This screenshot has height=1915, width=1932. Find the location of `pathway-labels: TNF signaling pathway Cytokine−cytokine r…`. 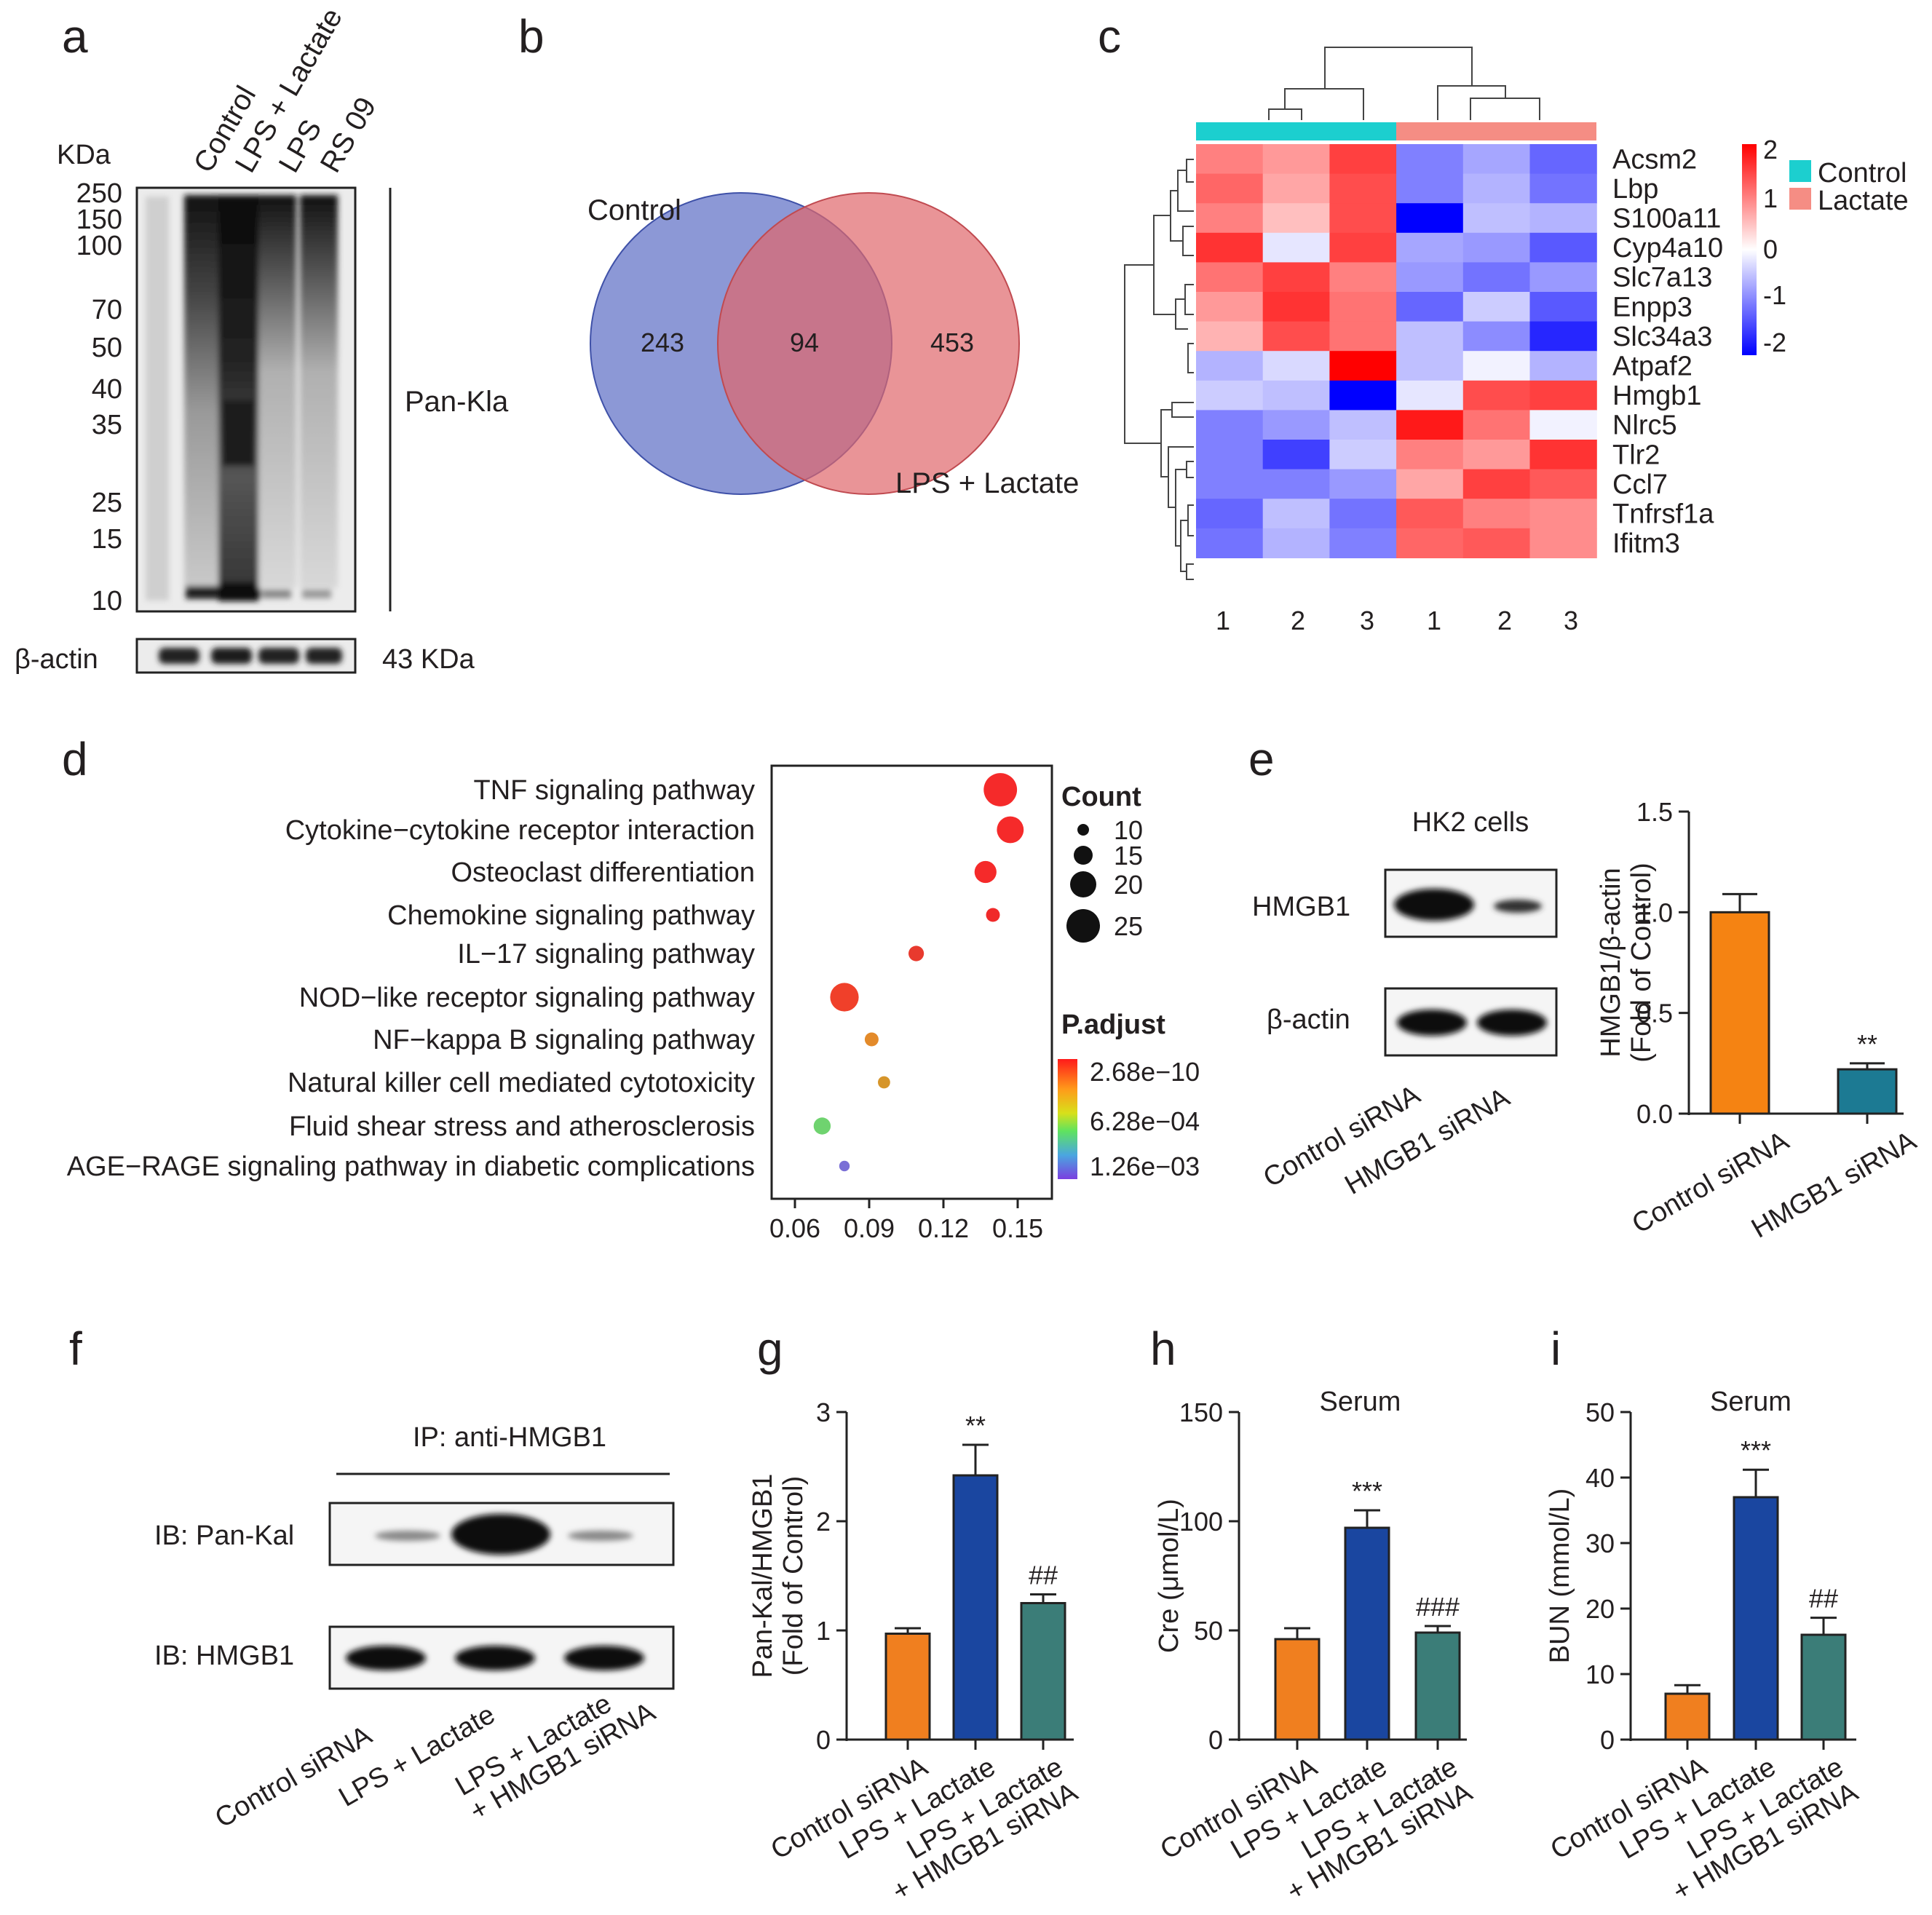

pathway-labels: TNF signaling pathway Cytokine−cytokine r… is located at coordinates (411, 978).